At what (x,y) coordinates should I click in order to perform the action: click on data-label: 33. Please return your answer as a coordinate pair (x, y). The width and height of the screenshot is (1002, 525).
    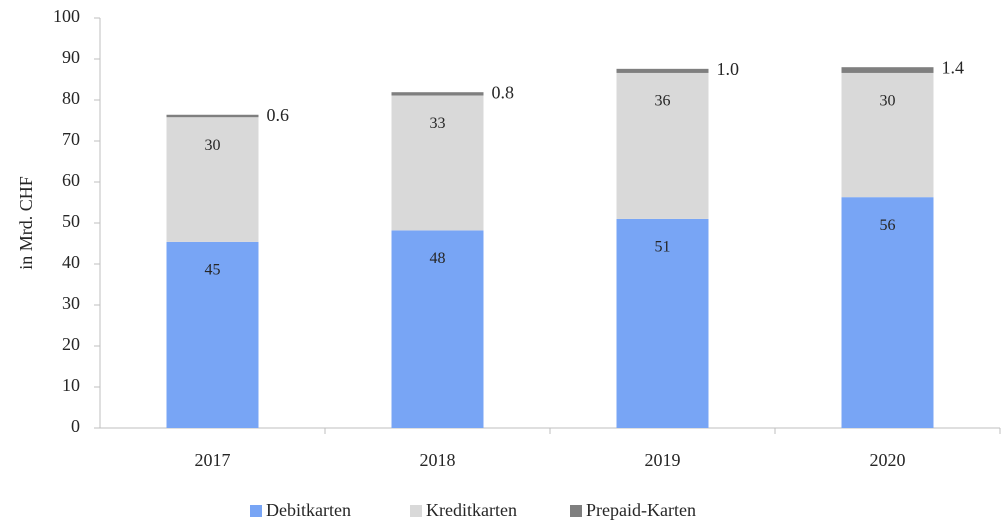
    Looking at the image, I should click on (438, 123).